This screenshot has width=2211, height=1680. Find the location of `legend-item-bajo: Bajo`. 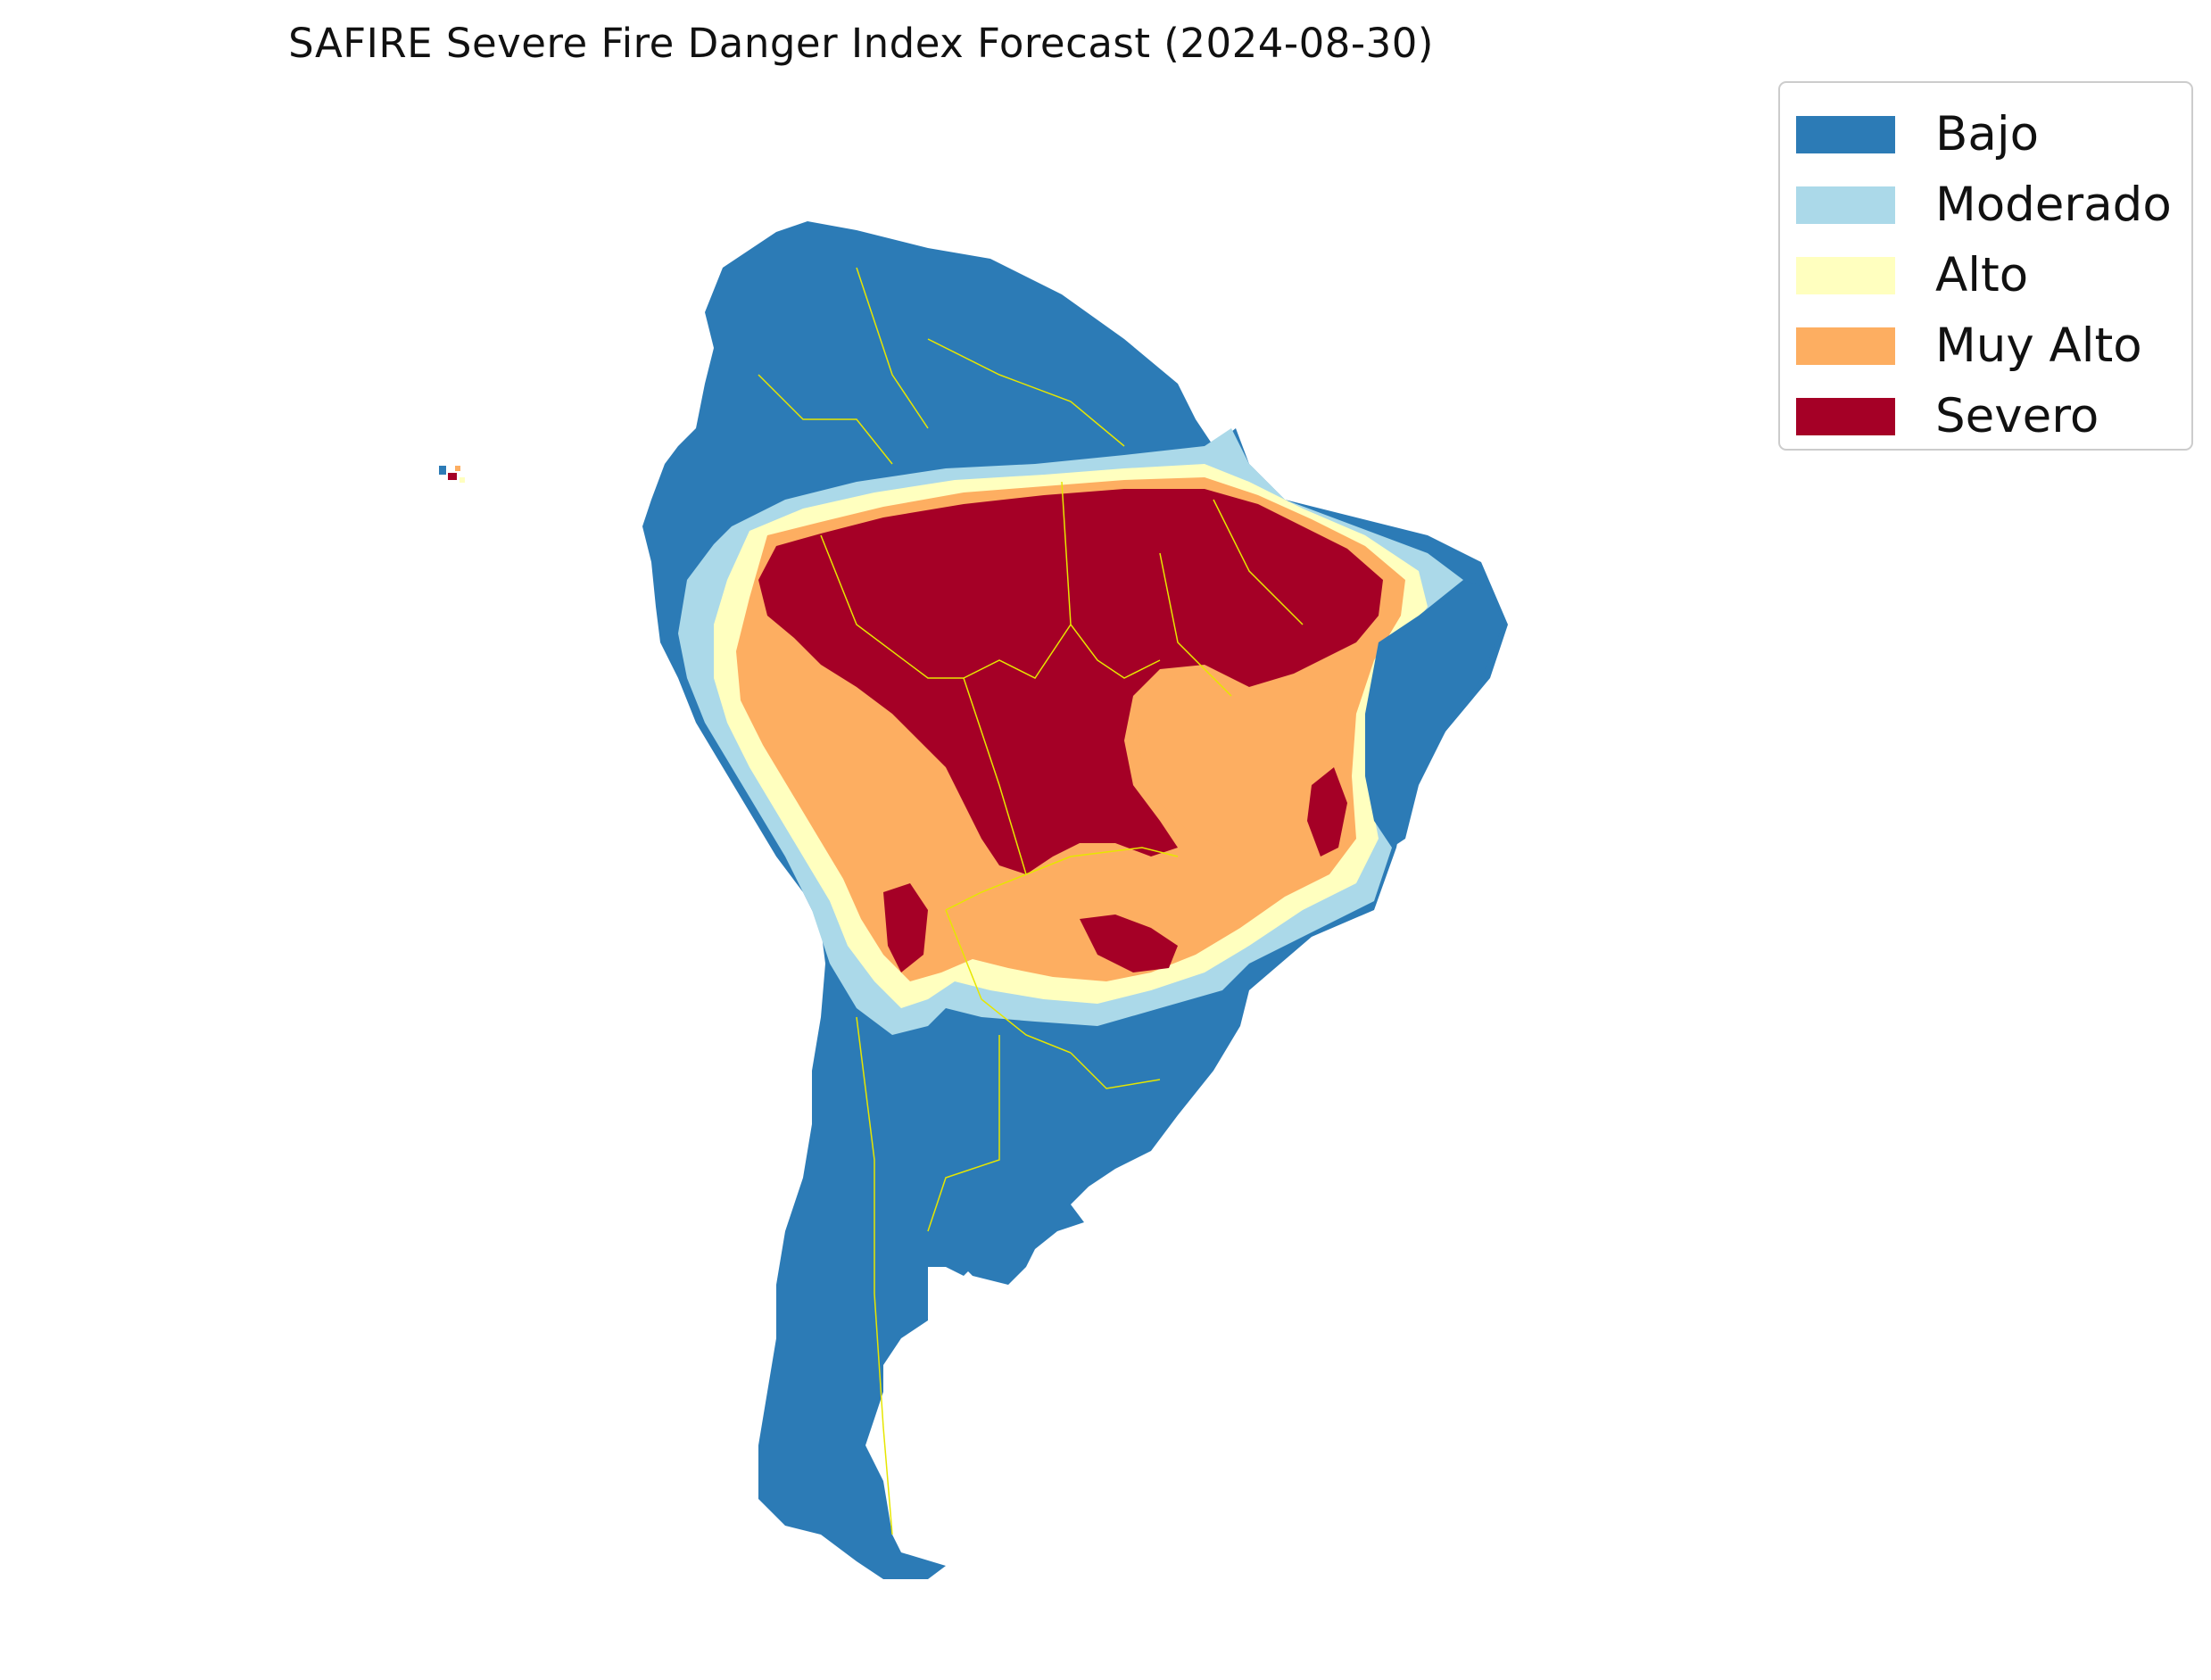

legend-item-bajo: Bajo is located at coordinates (1994, 134).